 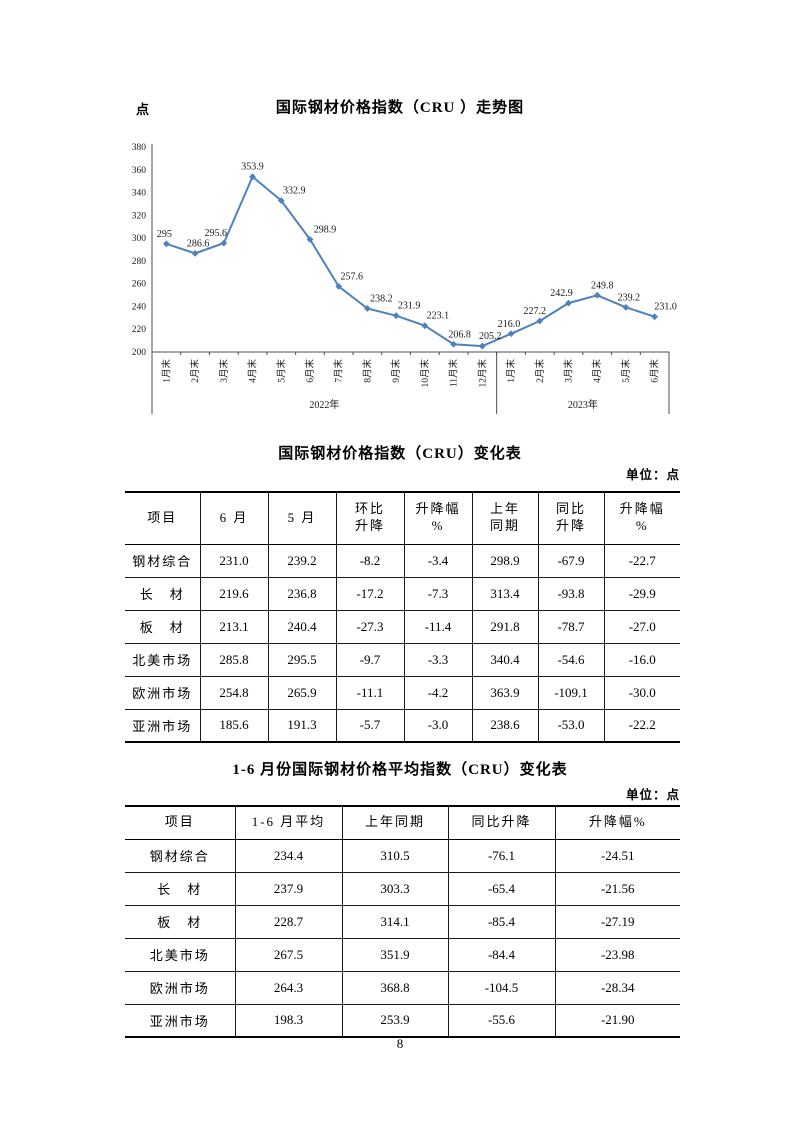 What do you see at coordinates (652, 475) in the screenshot?
I see `table1-unit-label: 单位：点` at bounding box center [652, 475].